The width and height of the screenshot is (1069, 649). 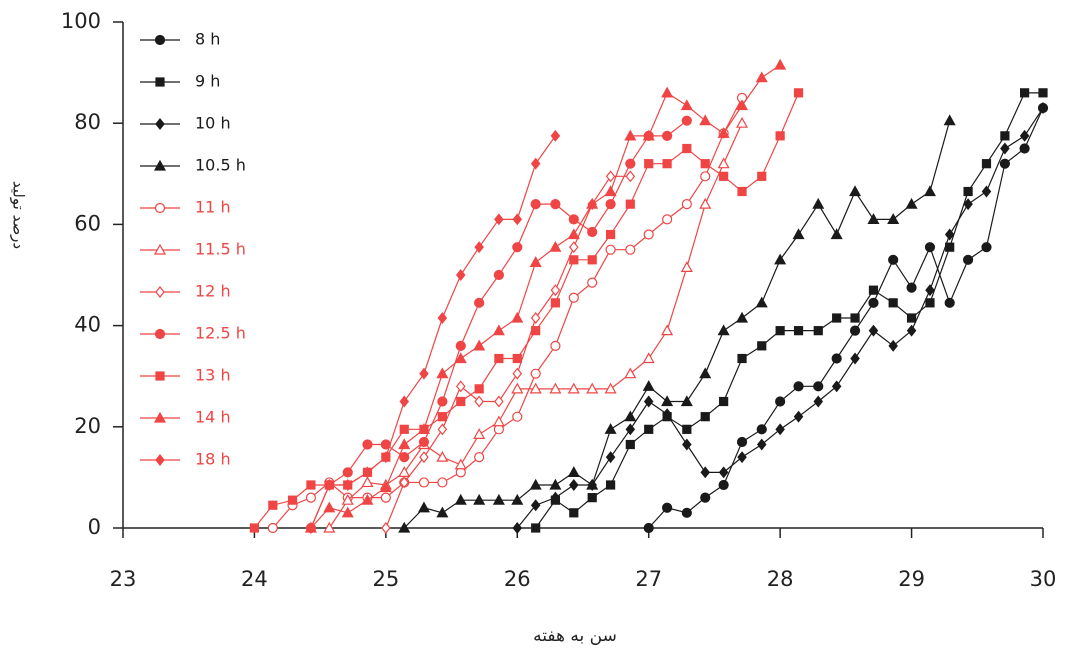 I want to click on legend-label: 12 h, so click(x=213, y=291).